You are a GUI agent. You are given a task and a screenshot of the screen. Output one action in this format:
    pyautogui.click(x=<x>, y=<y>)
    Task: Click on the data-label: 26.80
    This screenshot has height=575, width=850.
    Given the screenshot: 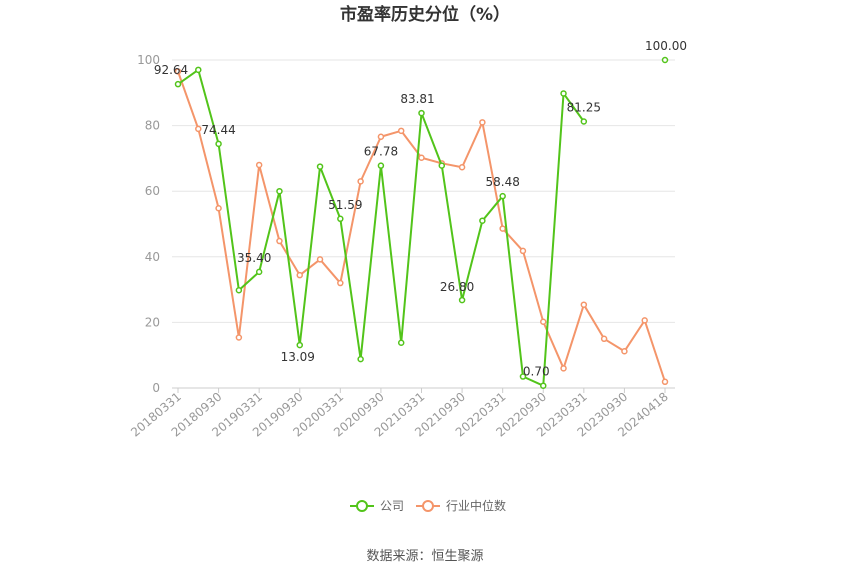 What is the action you would take?
    pyautogui.click(x=457, y=287)
    